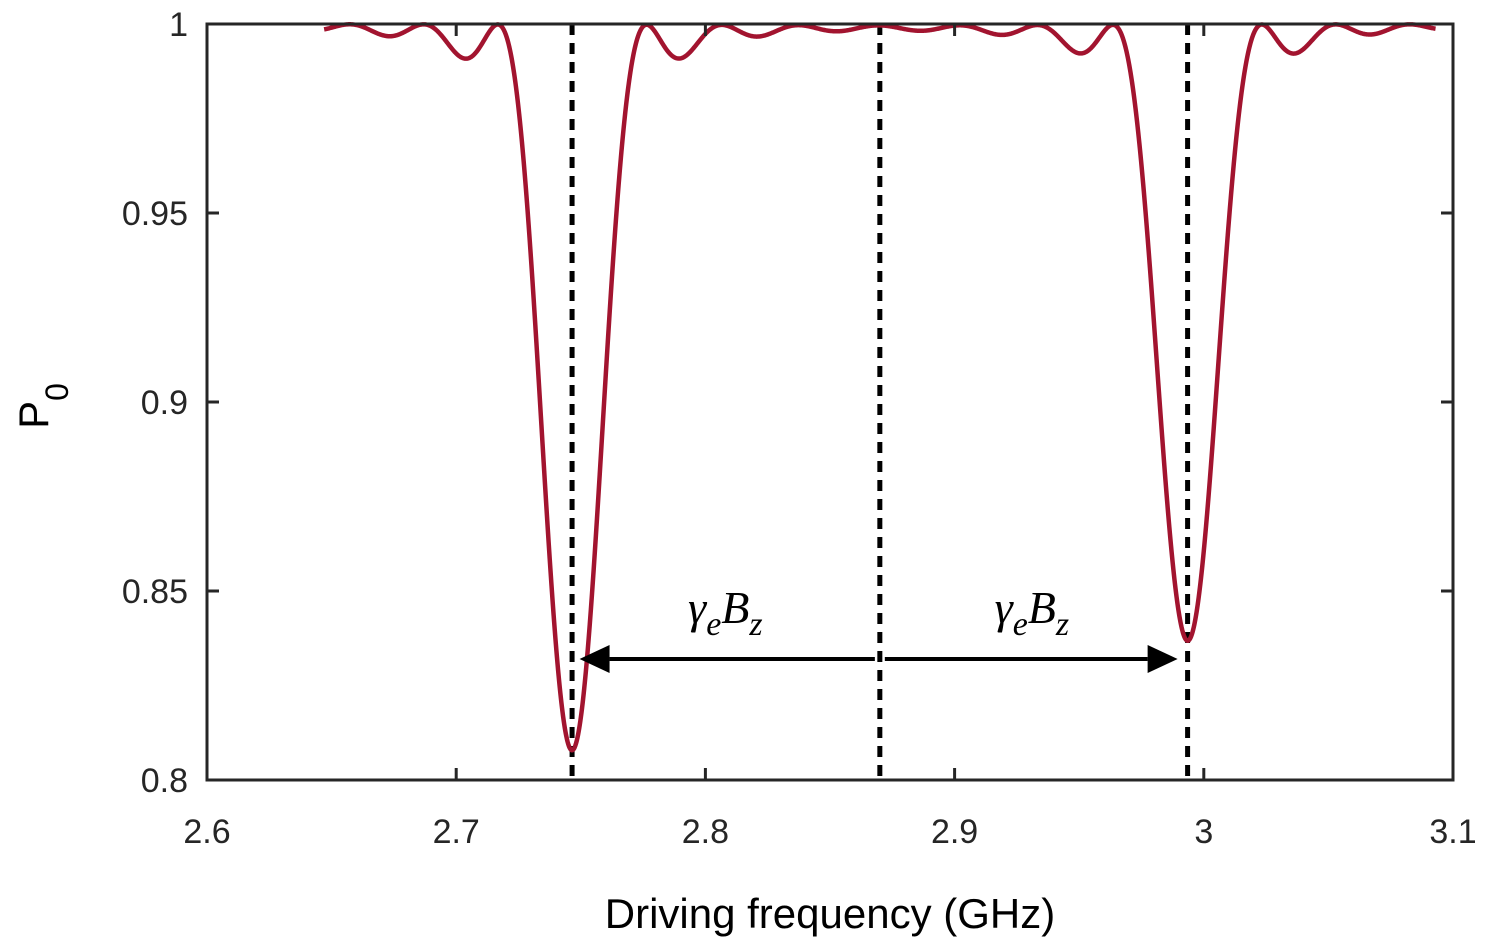 This screenshot has width=1495, height=950. I want to click on y-axis-label-subscript: 0, so click(57, 392).